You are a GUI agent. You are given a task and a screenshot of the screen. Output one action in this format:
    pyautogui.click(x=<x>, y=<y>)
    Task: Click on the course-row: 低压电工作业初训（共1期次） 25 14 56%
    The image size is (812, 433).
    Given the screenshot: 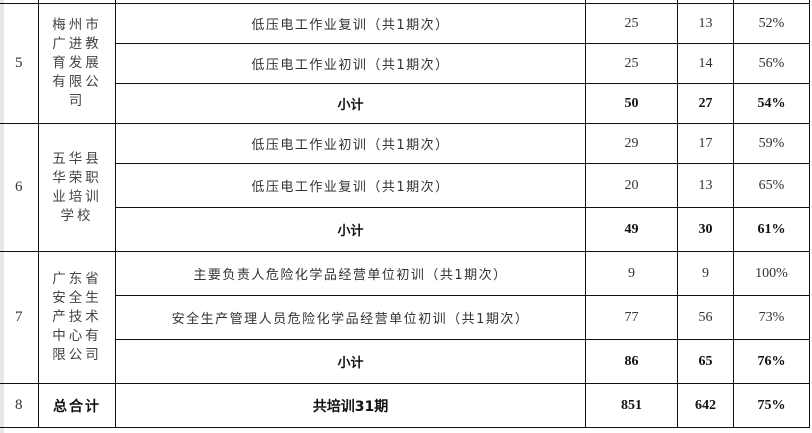 What is the action you would take?
    pyautogui.click(x=424, y=63)
    